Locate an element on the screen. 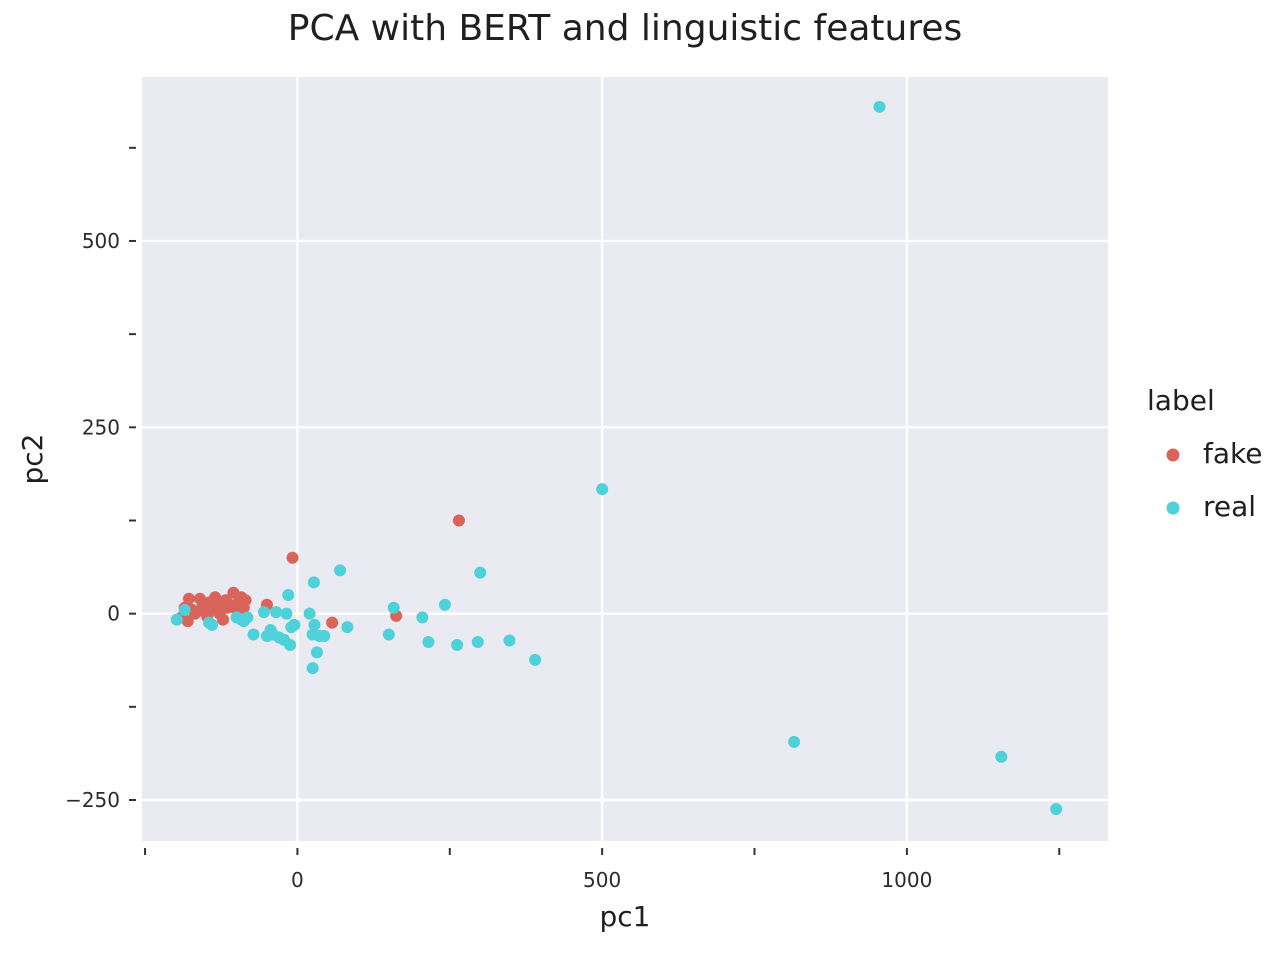  legend-swatch-real is located at coordinates (1173, 508).